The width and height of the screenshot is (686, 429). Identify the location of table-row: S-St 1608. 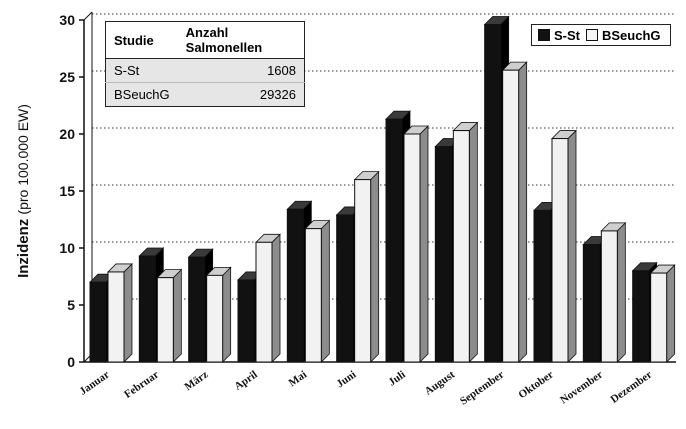
(205, 70).